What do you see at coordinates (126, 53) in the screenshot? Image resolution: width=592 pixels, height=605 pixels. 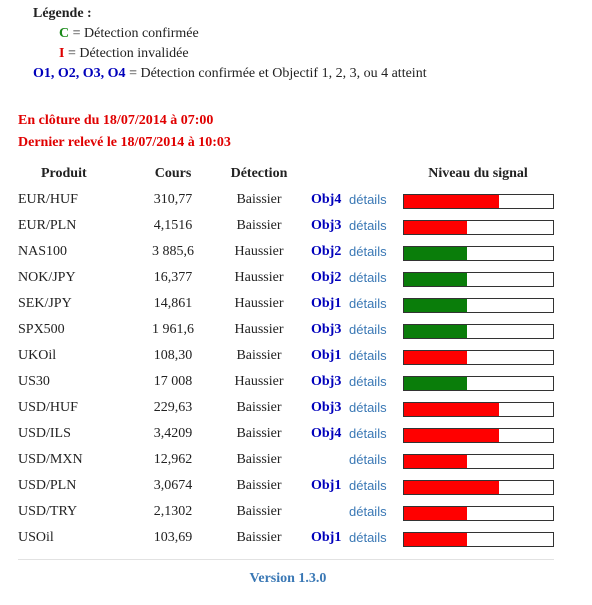 I see `legend-text-i: = Détection invalidée` at bounding box center [126, 53].